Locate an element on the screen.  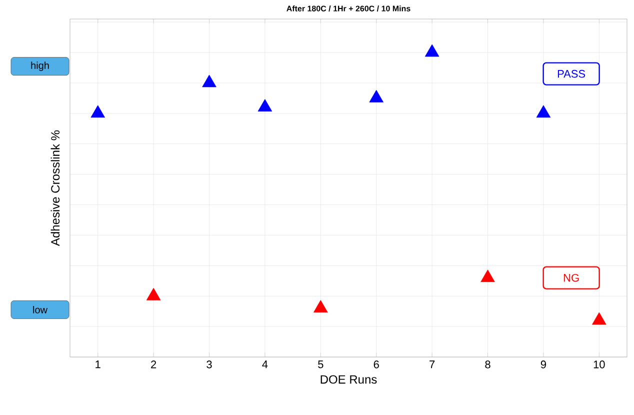
x-tick-label: 2 is located at coordinates (153, 364).